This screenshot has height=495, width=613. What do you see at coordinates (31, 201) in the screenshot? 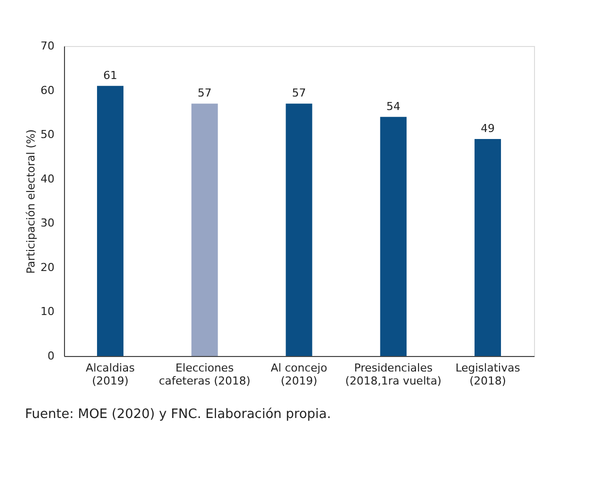
I see `y-axis-title: Participación electoral (%)` at bounding box center [31, 201].